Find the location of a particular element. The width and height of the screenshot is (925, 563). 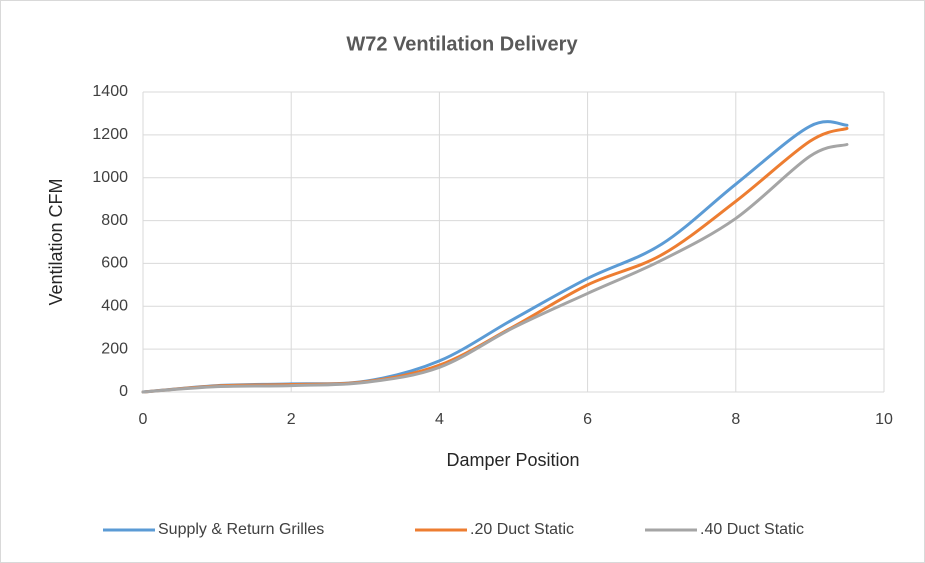

x-tick-label: 8 is located at coordinates (735, 419).